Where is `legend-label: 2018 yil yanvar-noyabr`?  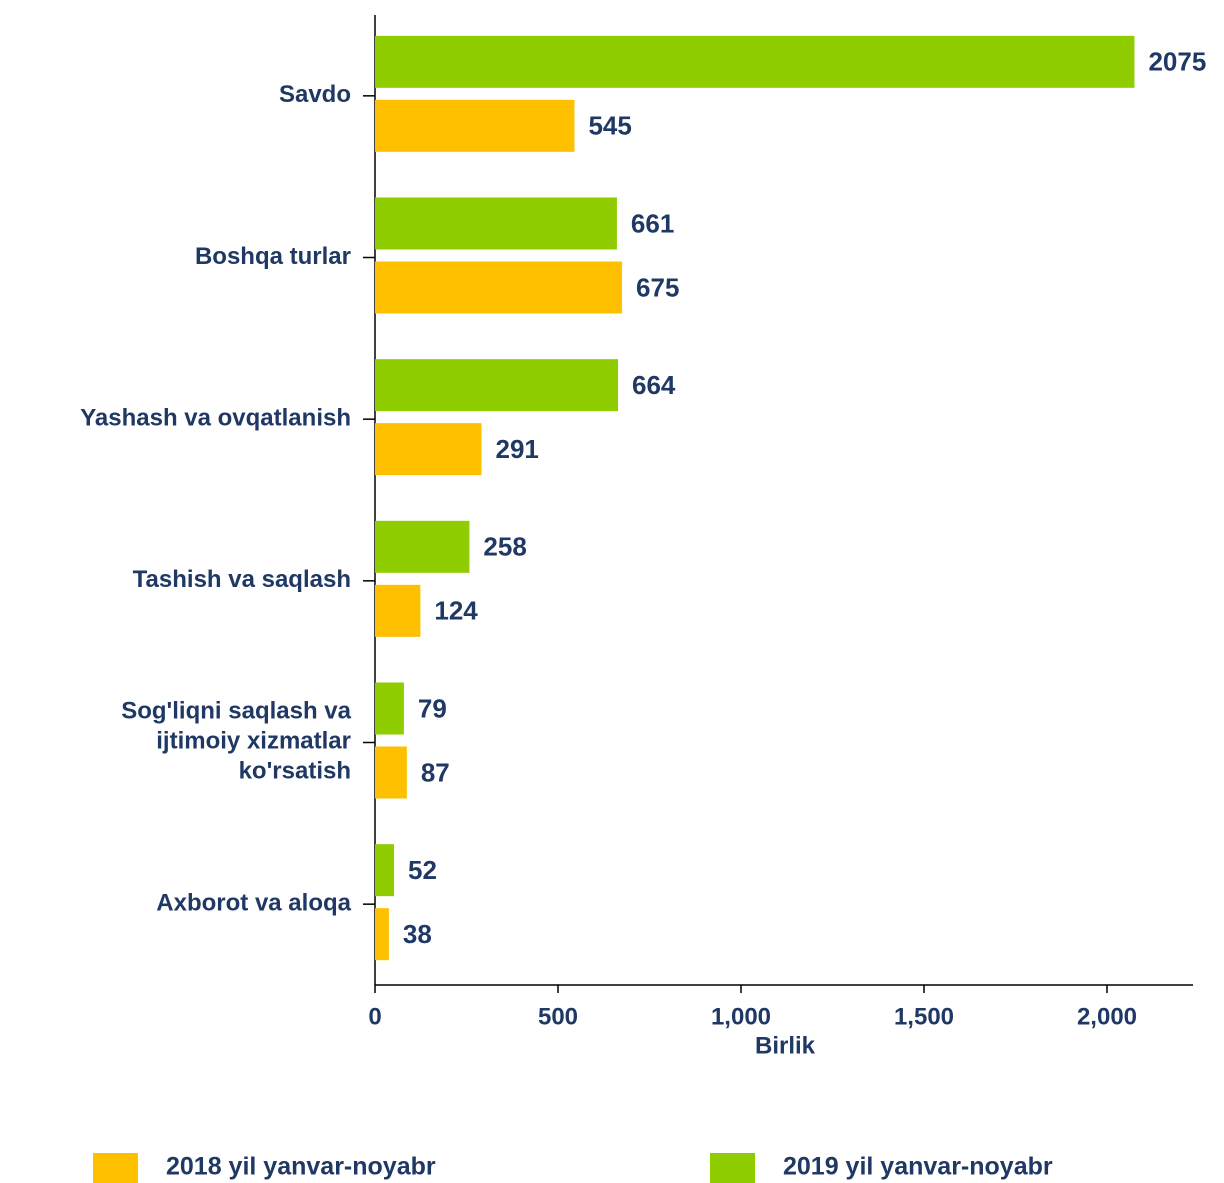 legend-label: 2018 yil yanvar-noyabr is located at coordinates (301, 1167).